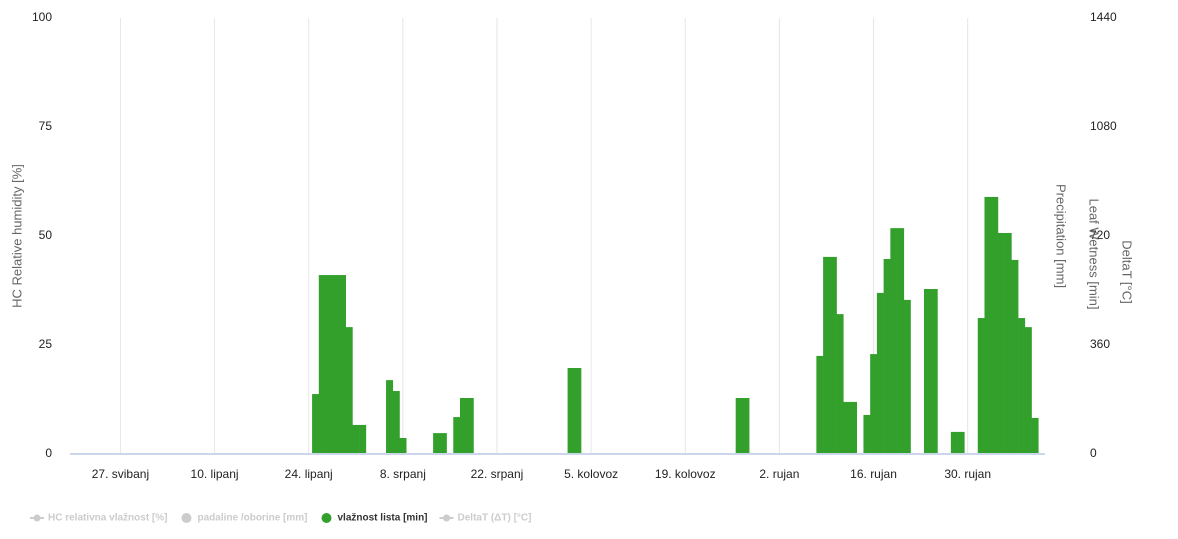 Image resolution: width=1178 pixels, height=539 pixels. What do you see at coordinates (1094, 253) in the screenshot?
I see `y2-axis-title: Leaf Wetness [min]` at bounding box center [1094, 253].